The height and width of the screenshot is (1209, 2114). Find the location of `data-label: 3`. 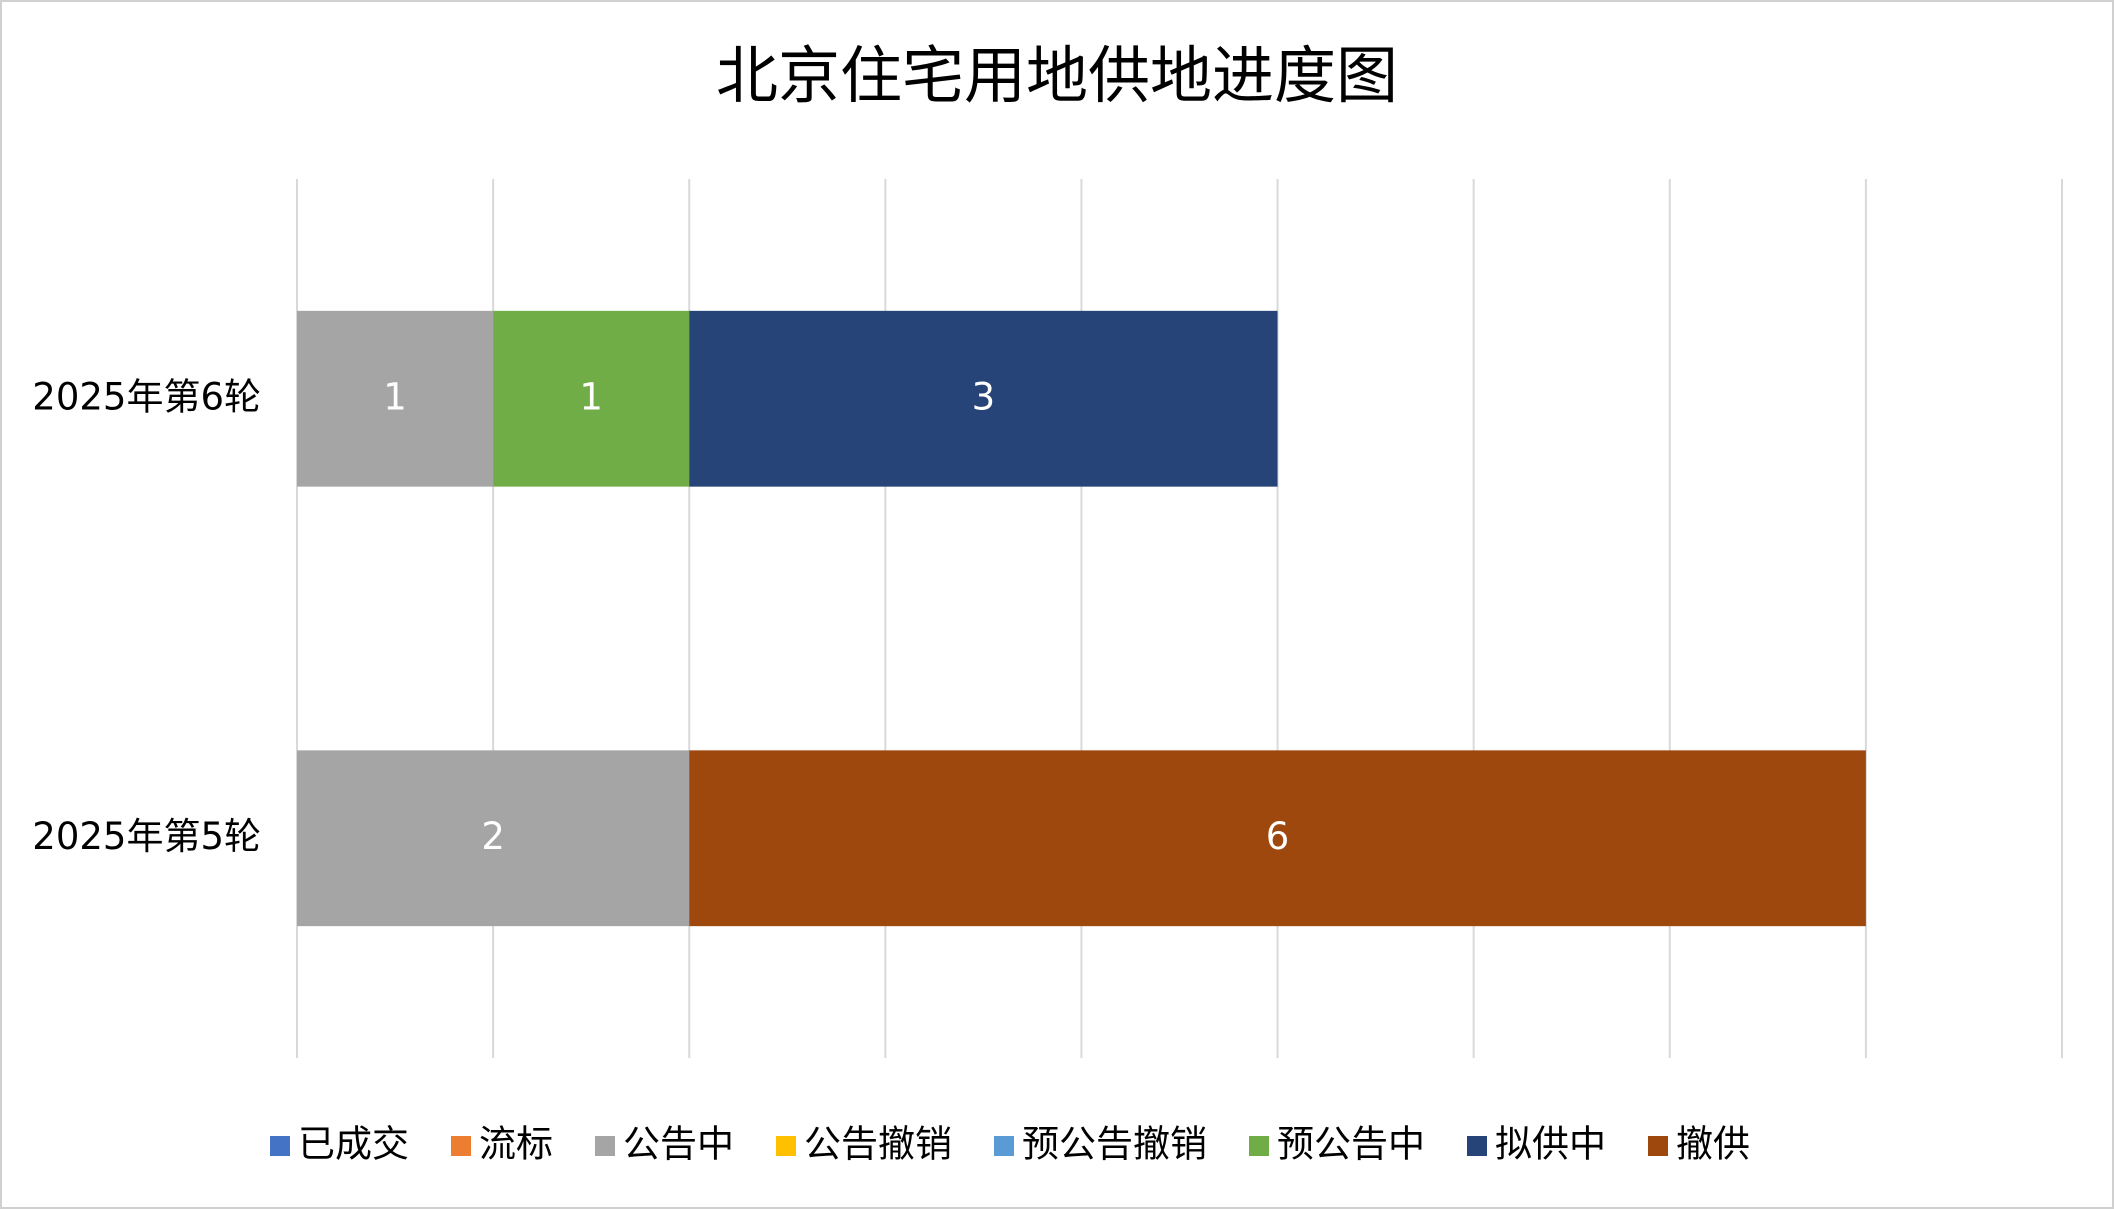

data-label: 3 is located at coordinates (984, 396).